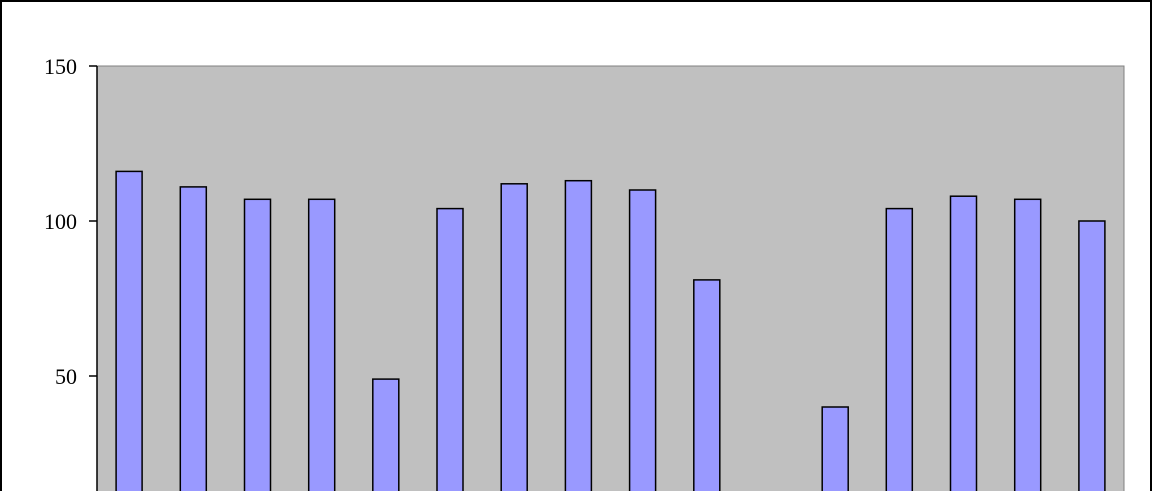 This screenshot has height=496, width=1152. I want to click on y-tick-label-100: 100, so click(60, 221).